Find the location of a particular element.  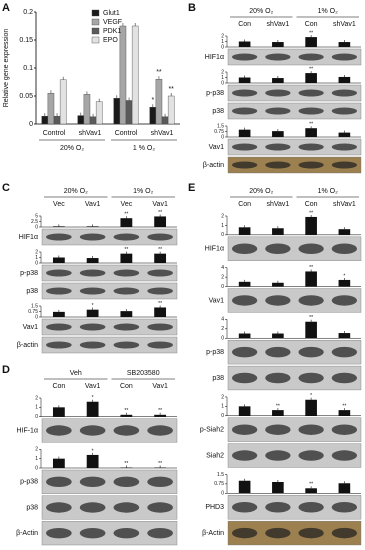

y-tick-label: 0.2 is located at coordinates (28, 12).